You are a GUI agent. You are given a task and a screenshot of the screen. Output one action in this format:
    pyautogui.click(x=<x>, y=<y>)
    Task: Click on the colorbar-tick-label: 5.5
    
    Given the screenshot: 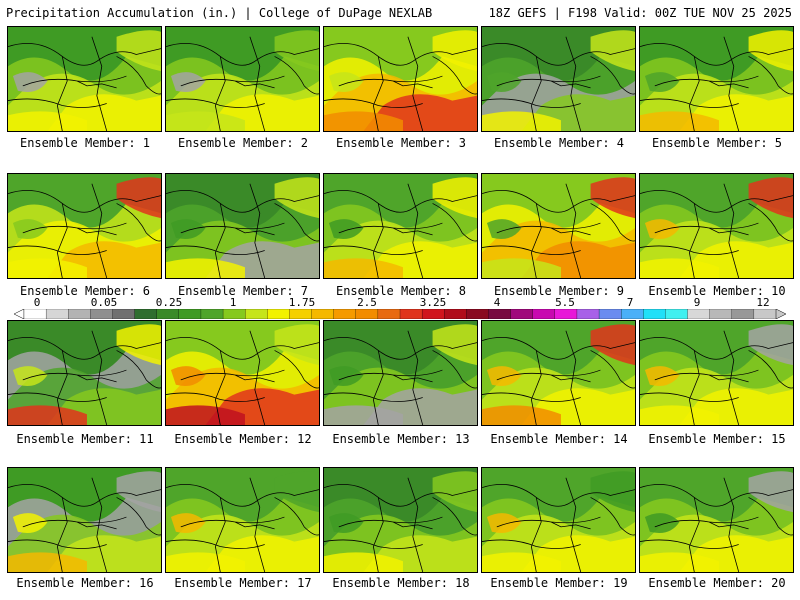 What is the action you would take?
    pyautogui.click(x=565, y=302)
    